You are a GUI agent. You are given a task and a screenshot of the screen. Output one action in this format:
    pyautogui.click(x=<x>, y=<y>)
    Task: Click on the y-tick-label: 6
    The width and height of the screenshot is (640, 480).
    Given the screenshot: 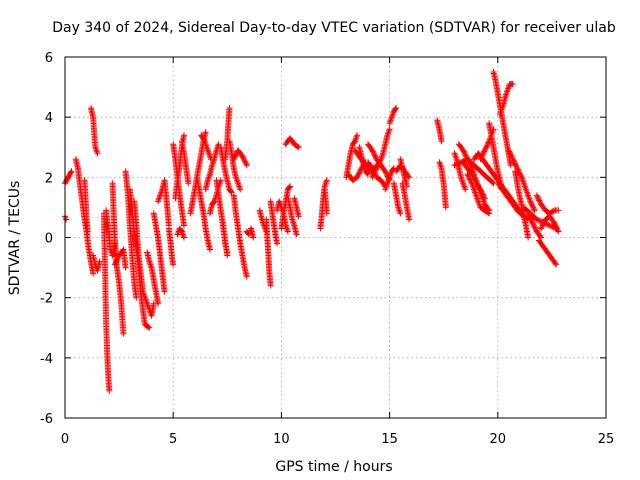 What is the action you would take?
    pyautogui.click(x=49, y=58)
    